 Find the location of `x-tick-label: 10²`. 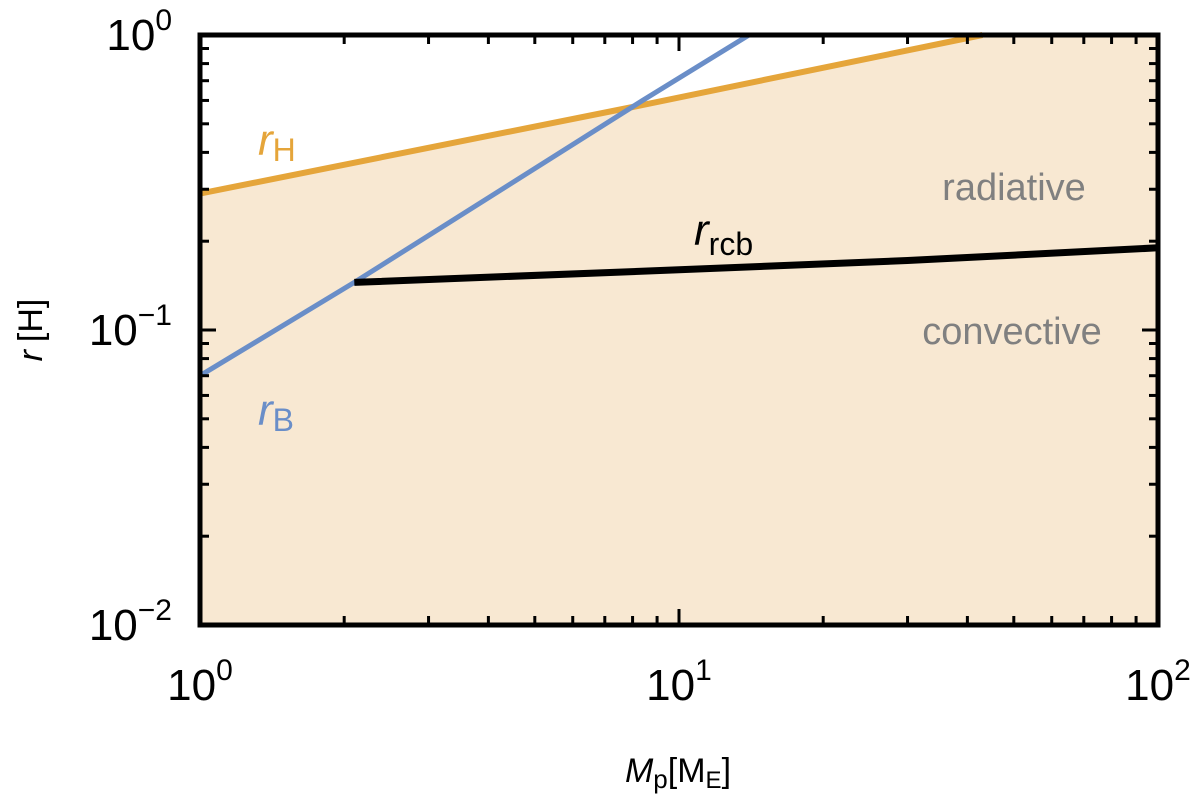

x-tick-label: 10² is located at coordinates (1158, 682).